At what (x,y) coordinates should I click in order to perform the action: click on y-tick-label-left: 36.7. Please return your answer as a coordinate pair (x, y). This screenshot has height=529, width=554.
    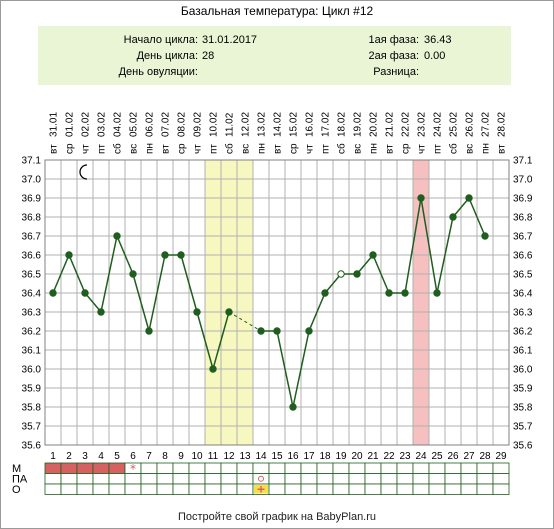
    Looking at the image, I should click on (32, 237).